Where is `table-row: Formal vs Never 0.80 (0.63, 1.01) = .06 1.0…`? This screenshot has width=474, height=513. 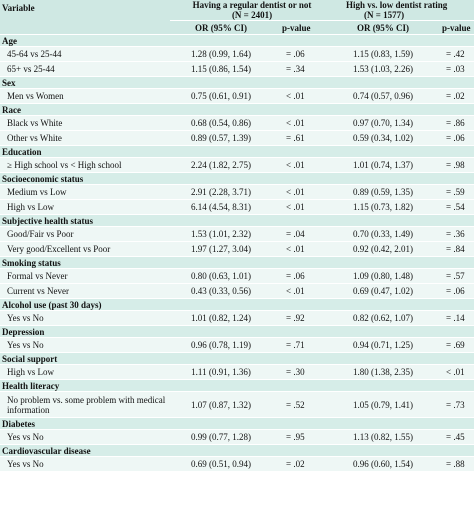
table-row: Formal vs Never 0.80 (0.63, 1.01) = .06 1.0… is located at coordinates (237, 276).